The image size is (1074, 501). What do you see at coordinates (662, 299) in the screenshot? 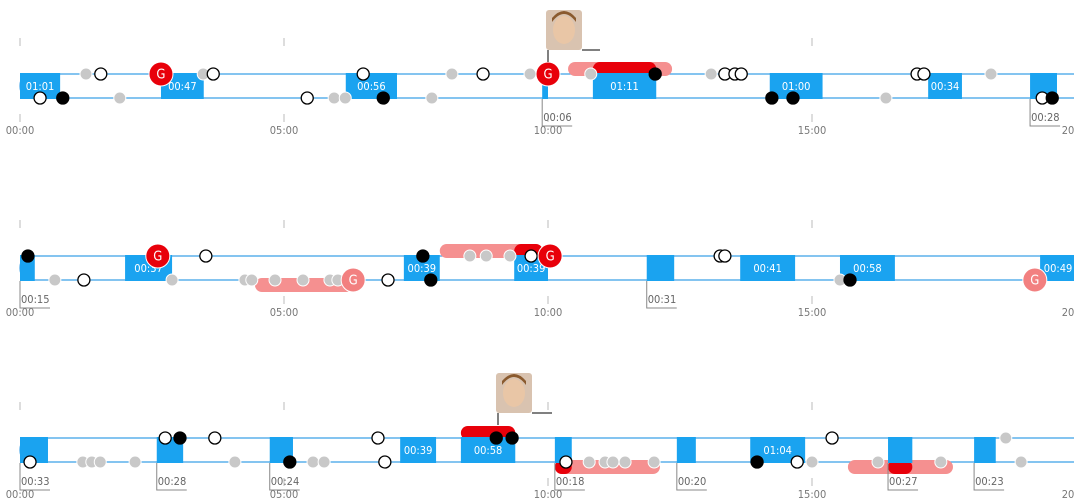
I see `shift-duration: 00:31` at bounding box center [662, 299].